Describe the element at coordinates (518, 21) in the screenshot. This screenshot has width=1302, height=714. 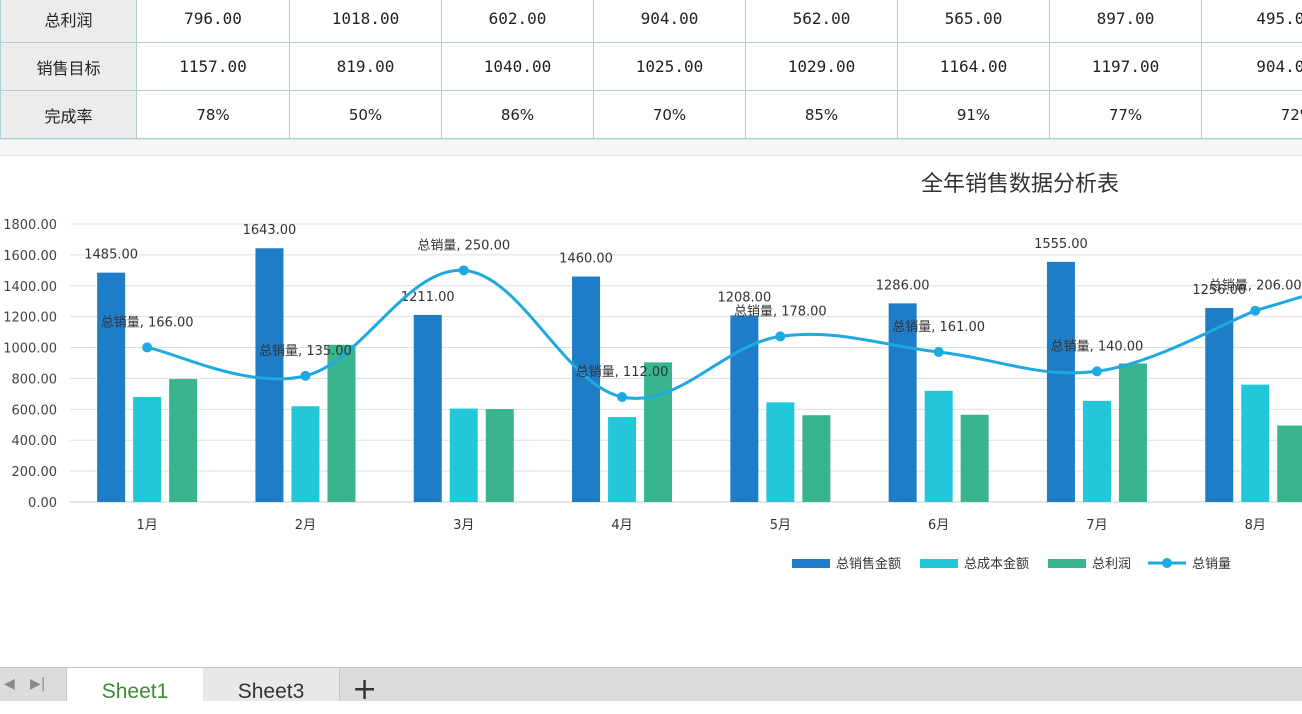
I see `table-cell: 602.00` at that location.